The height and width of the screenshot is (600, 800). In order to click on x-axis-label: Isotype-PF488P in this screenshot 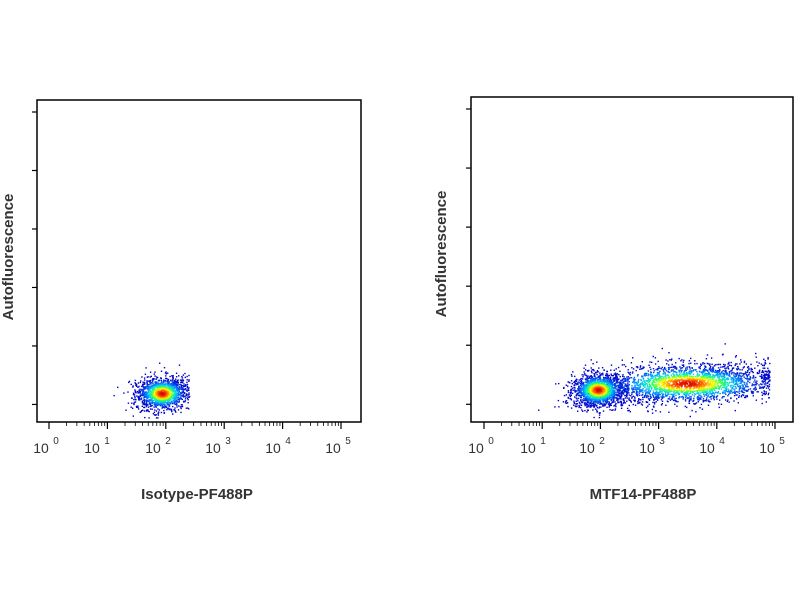, I will do `click(197, 494)`.